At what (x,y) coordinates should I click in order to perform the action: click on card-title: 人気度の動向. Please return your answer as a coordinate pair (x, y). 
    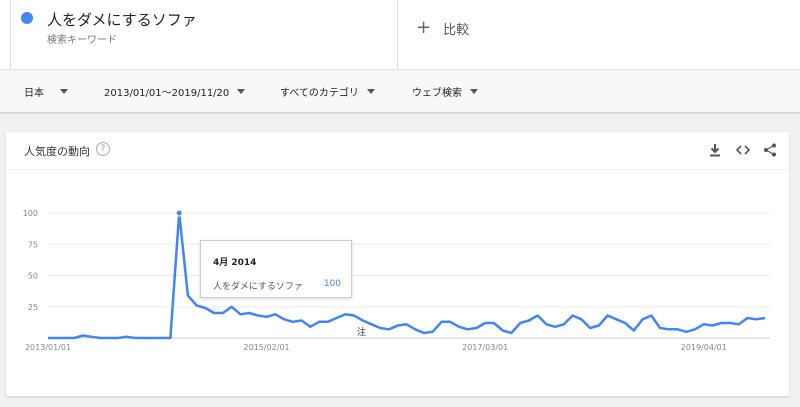
    Looking at the image, I should click on (57, 151).